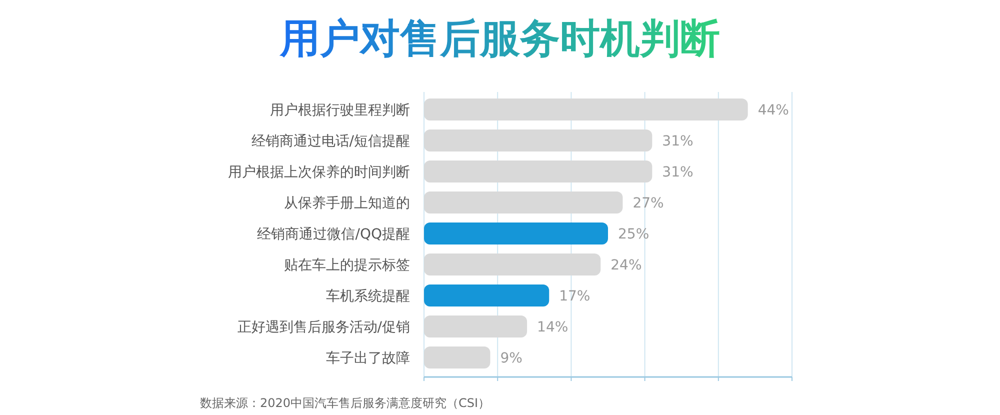 This screenshot has width=1000, height=415. I want to click on y-tick-label: 贴在车上的提示标签, so click(347, 266).